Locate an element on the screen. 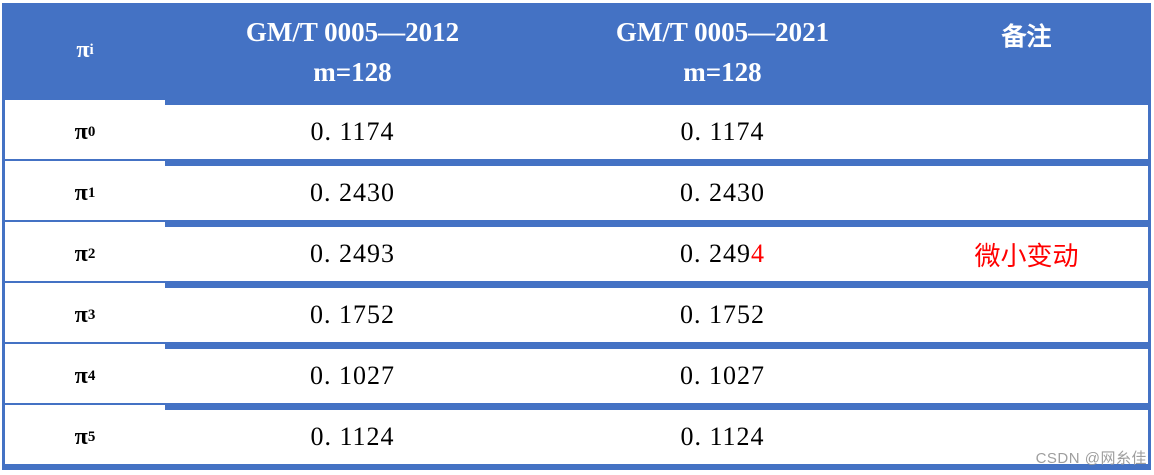 This screenshot has width=1154, height=475. value-2021-cell: 0. 1124 is located at coordinates (722, 436).